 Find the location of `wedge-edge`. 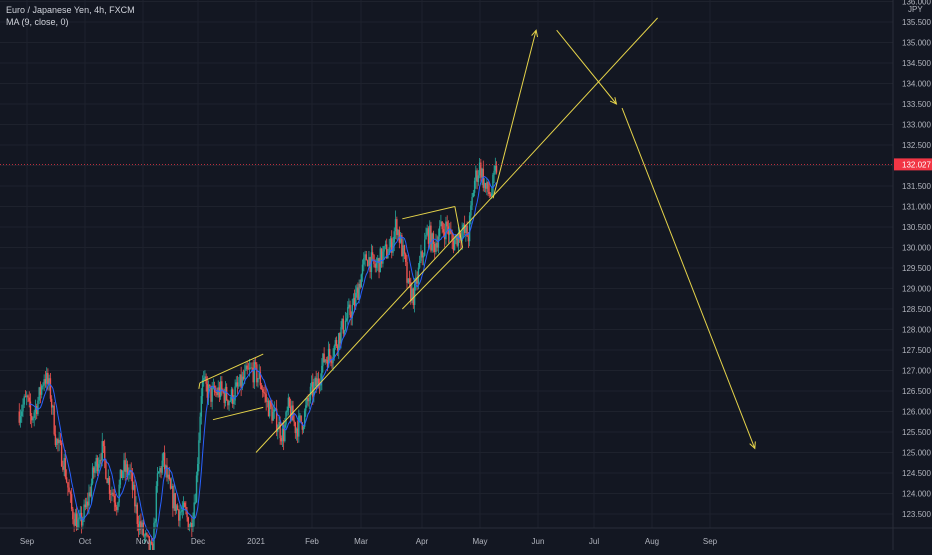

wedge-edge is located at coordinates (459, 227).